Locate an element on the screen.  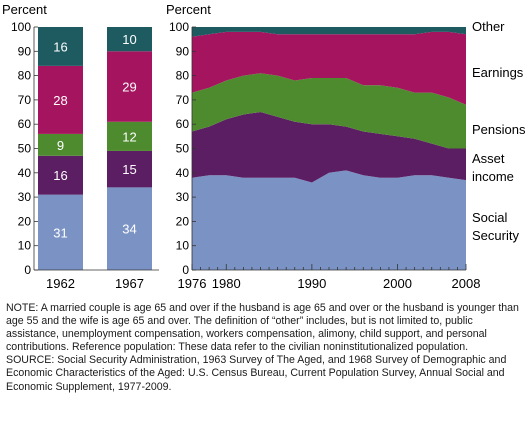
series-label-earnings: Earnings is located at coordinates (498, 72).